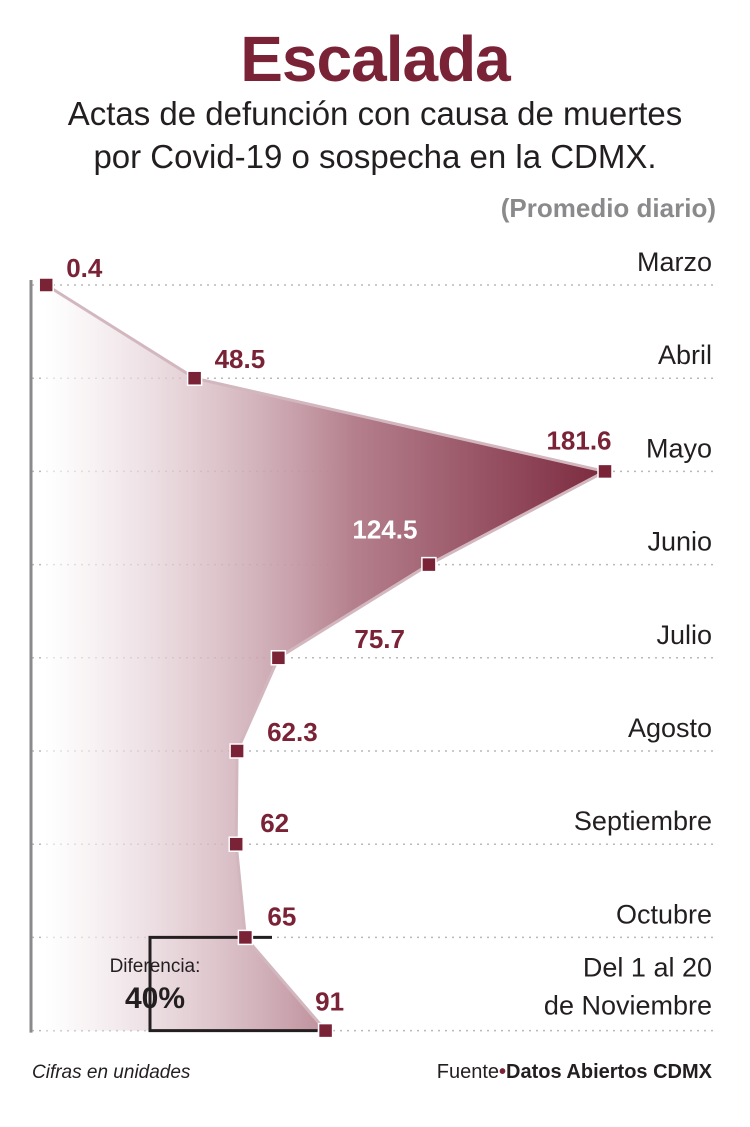 This screenshot has height=1127, width=750. What do you see at coordinates (609, 1072) in the screenshot?
I see `source-name: Datos Abiertos CDMX` at bounding box center [609, 1072].